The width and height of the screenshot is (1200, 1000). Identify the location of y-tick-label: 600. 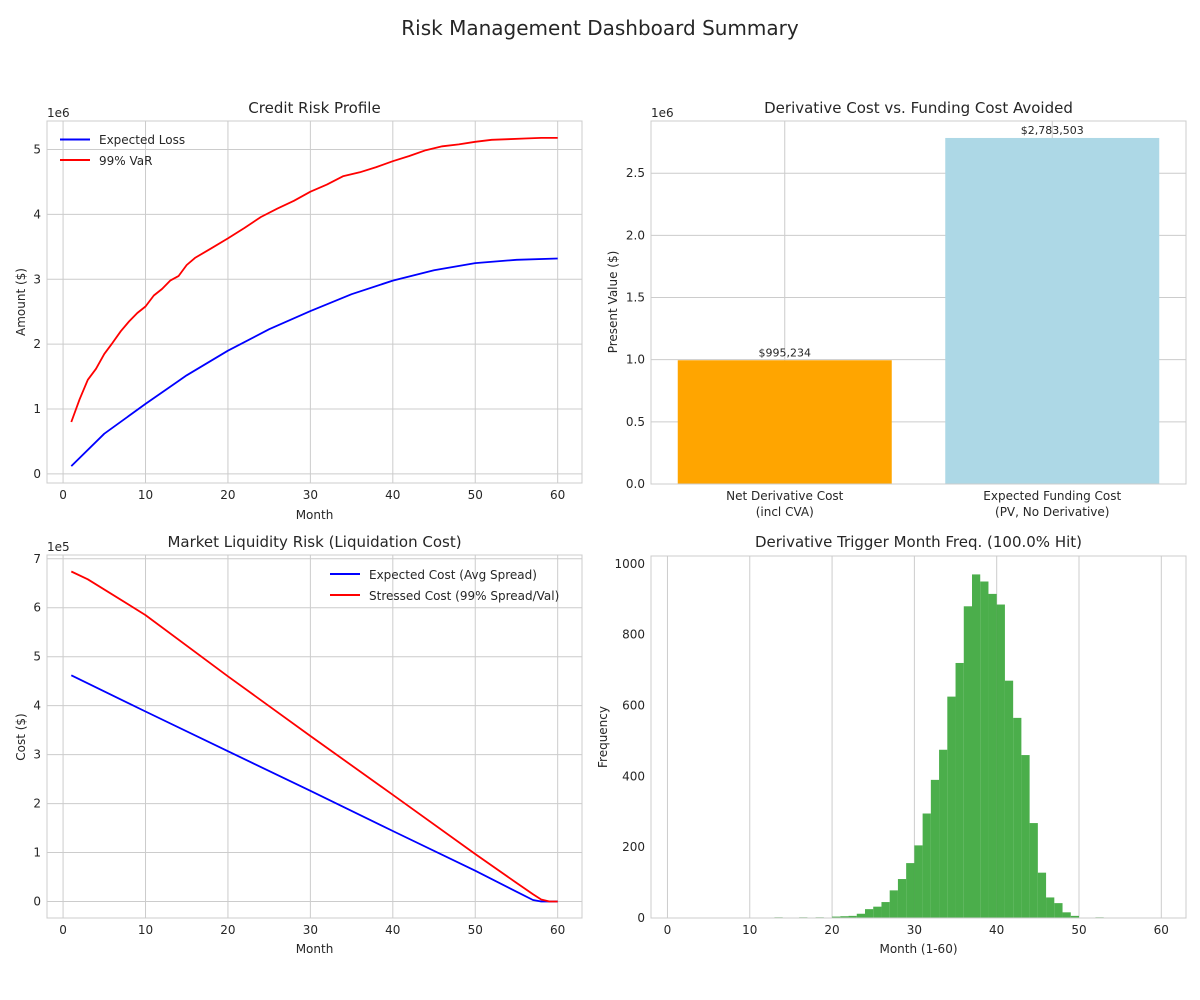
(633, 705).